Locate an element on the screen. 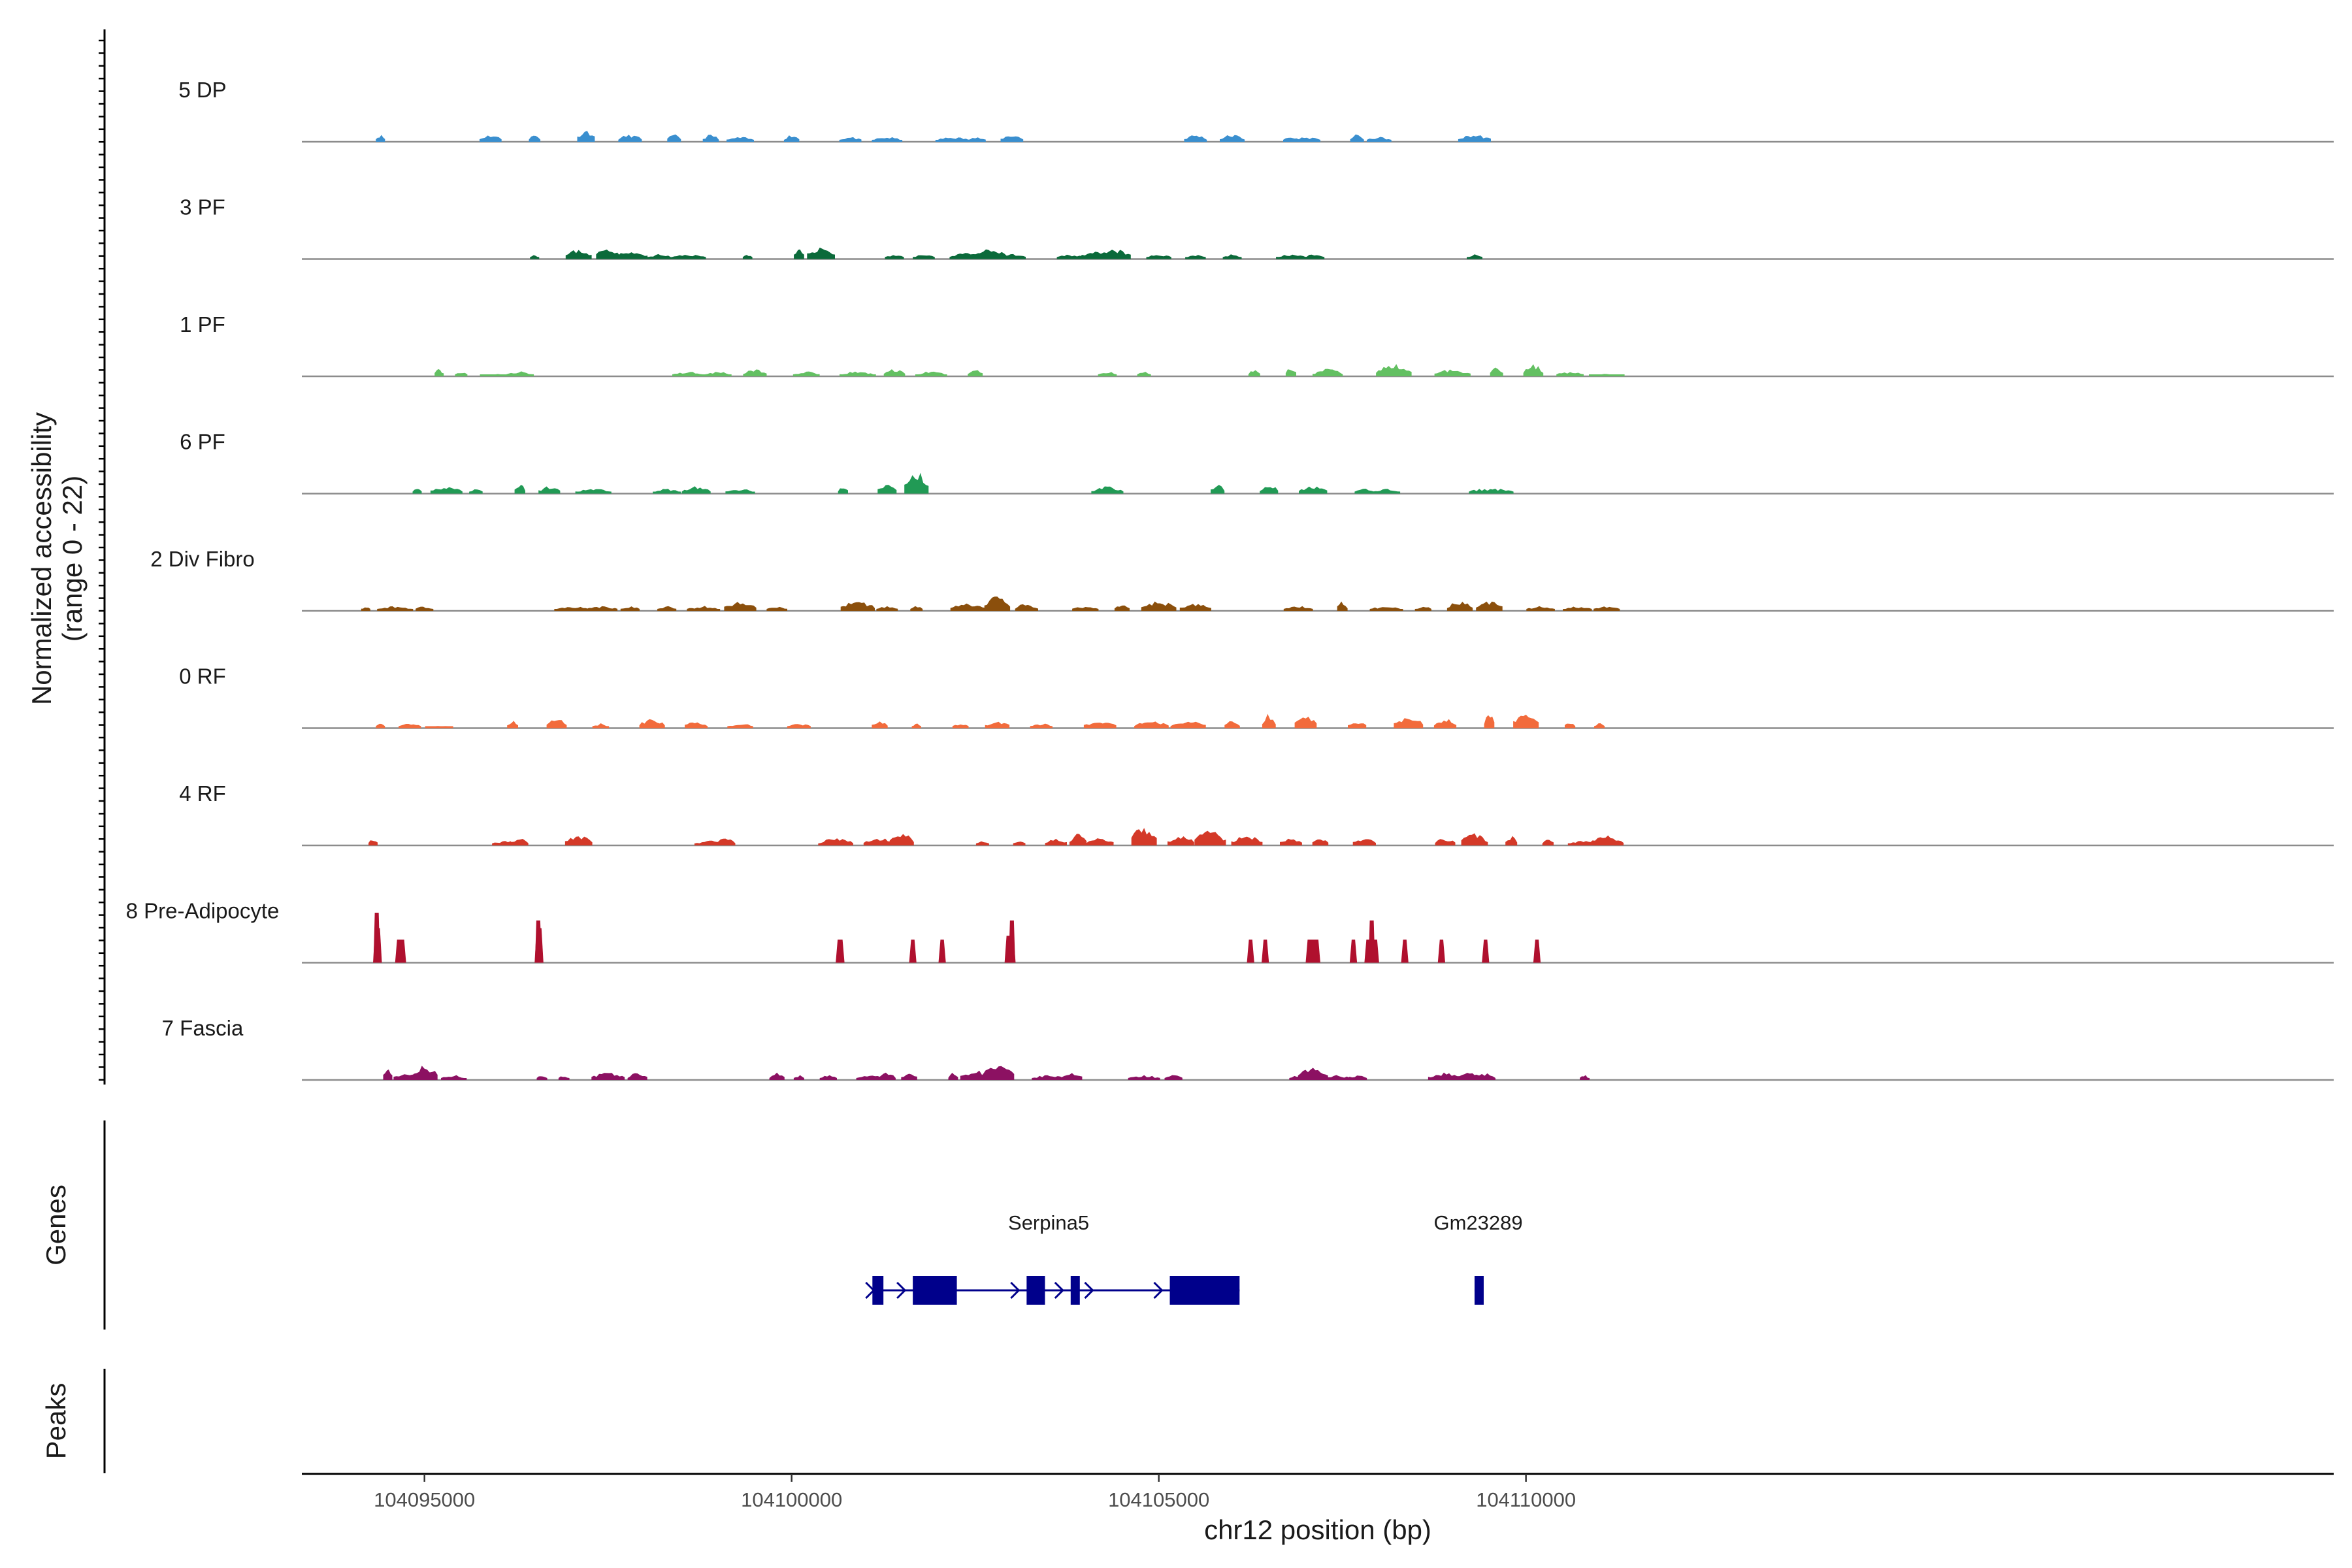 The height and width of the screenshot is (1568, 2352). track-label: 0 RF is located at coordinates (202, 676).